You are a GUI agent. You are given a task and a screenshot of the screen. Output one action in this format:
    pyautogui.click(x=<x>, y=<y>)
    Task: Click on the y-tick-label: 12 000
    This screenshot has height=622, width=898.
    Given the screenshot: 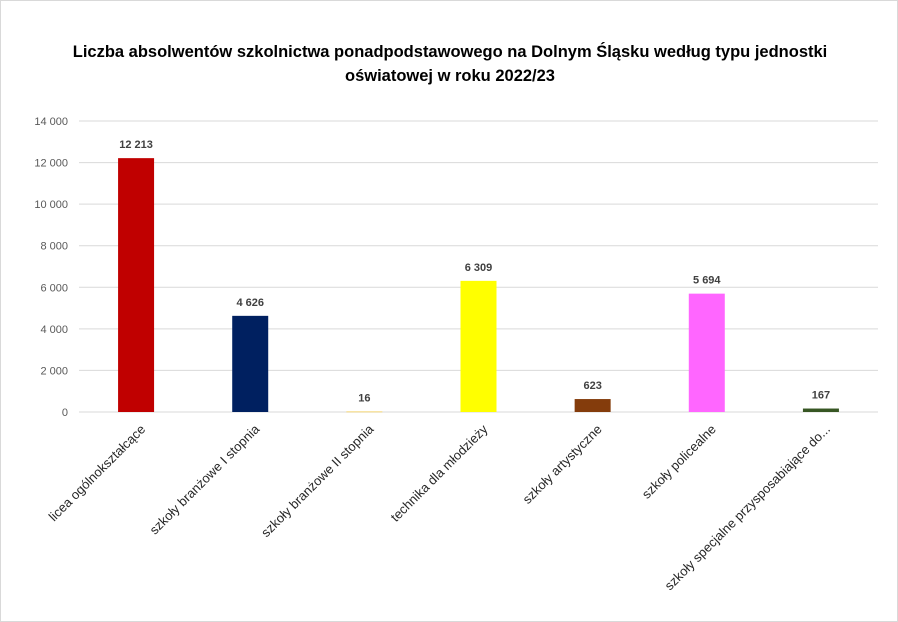 What is the action you would take?
    pyautogui.click(x=51, y=164)
    